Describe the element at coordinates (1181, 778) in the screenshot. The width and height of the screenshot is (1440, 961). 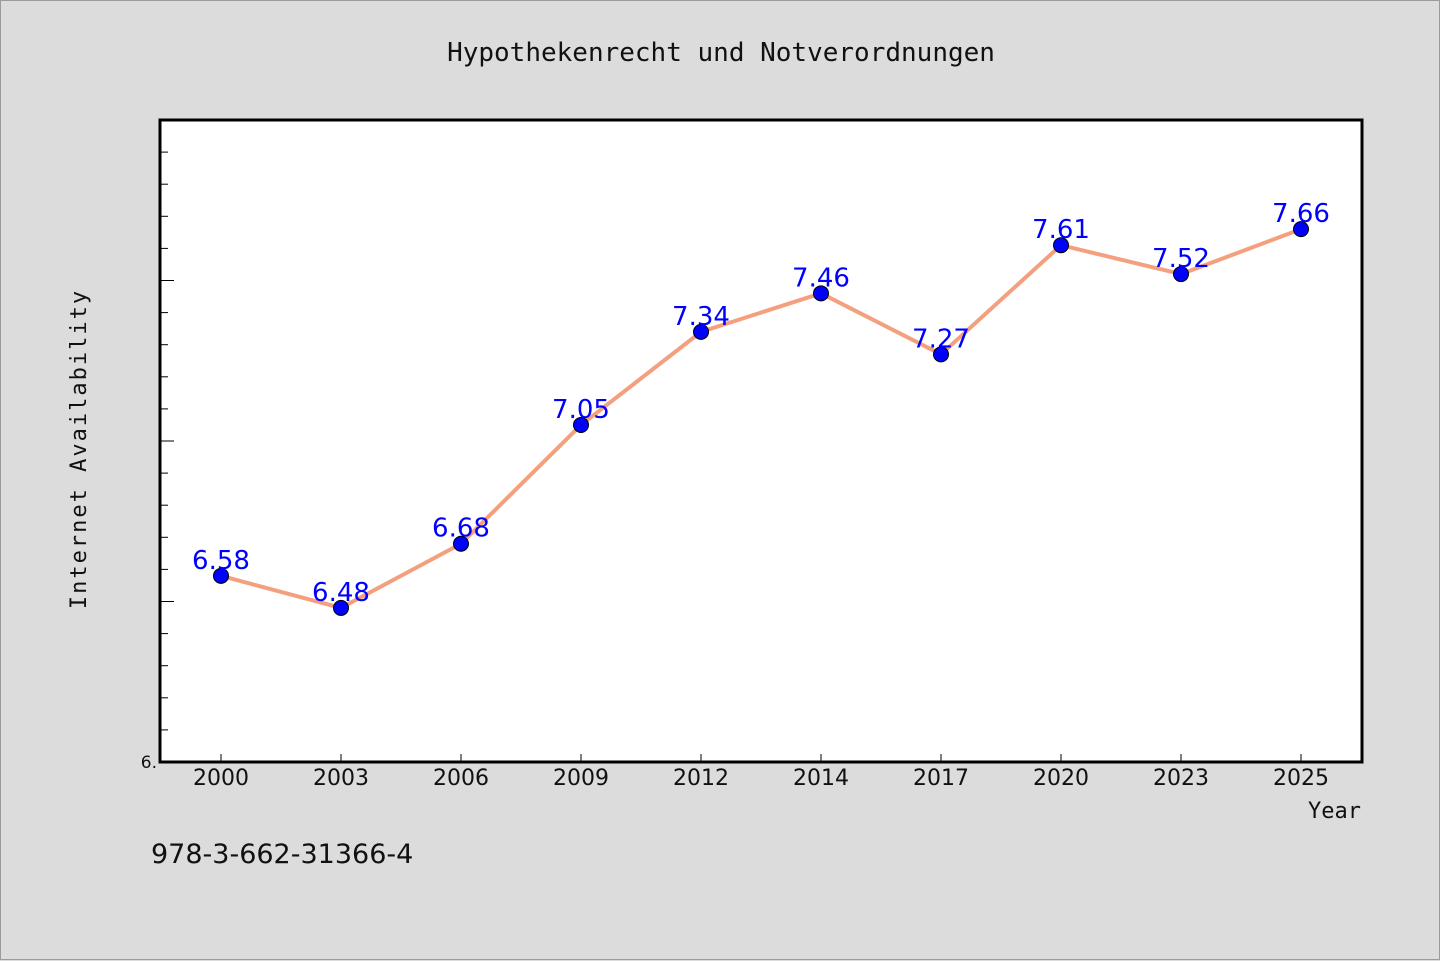
I see `x-tick-label: 2023` at that location.